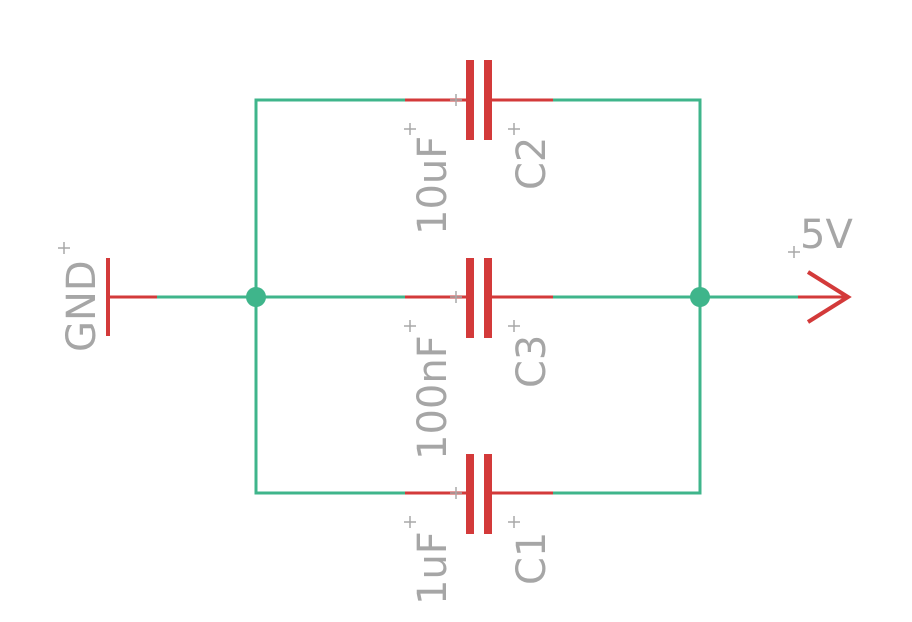 Image resolution: width=912 pixels, height=622 pixels. Describe the element at coordinates (82, 306) in the screenshot. I see `gnd-label: GND` at that location.